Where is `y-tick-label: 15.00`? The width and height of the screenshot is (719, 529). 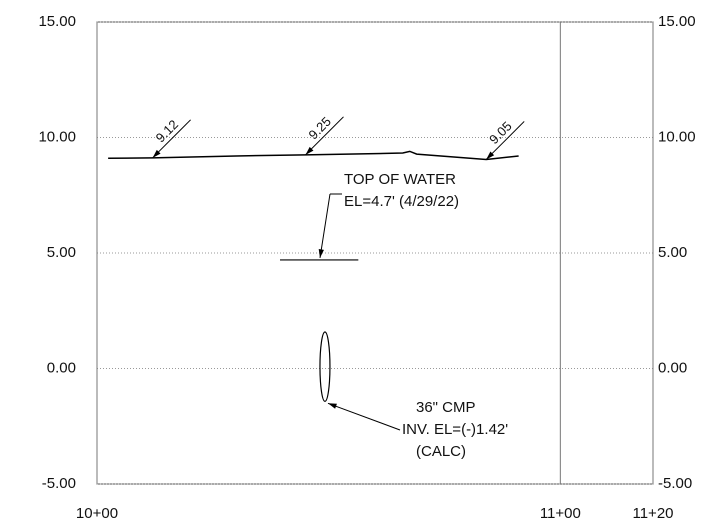 y-tick-label: 15.00 is located at coordinates (57, 21).